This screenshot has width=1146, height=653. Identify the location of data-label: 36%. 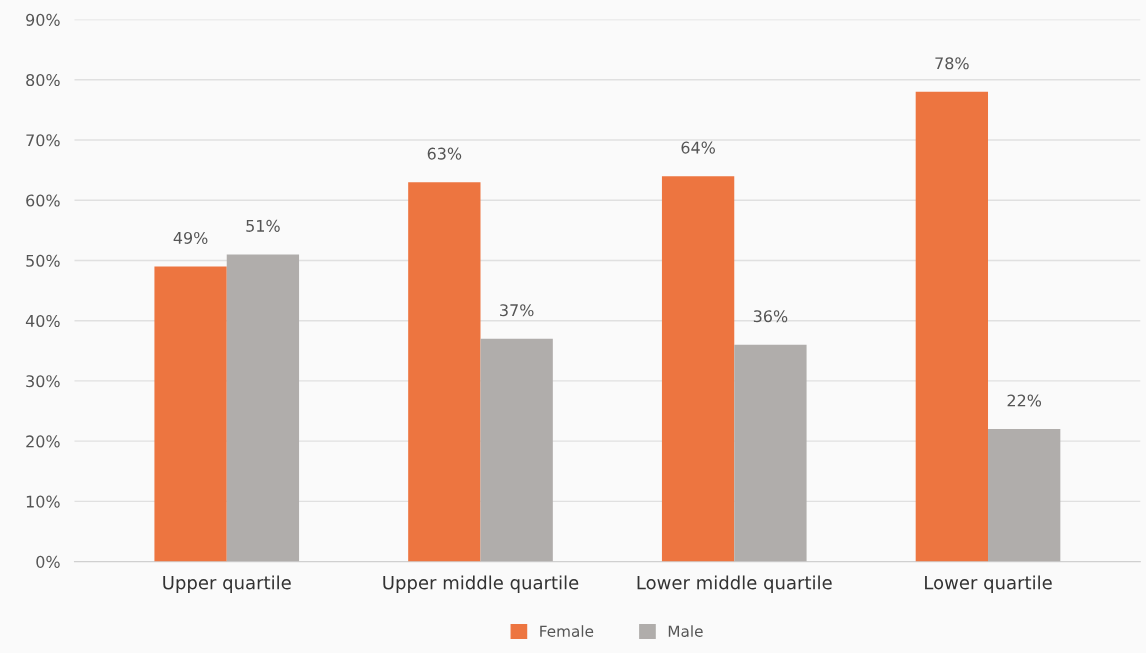
(770, 316).